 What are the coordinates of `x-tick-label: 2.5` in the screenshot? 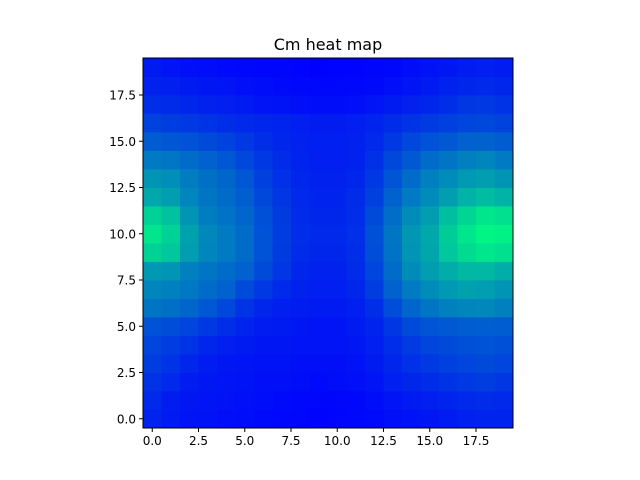 It's located at (198, 441).